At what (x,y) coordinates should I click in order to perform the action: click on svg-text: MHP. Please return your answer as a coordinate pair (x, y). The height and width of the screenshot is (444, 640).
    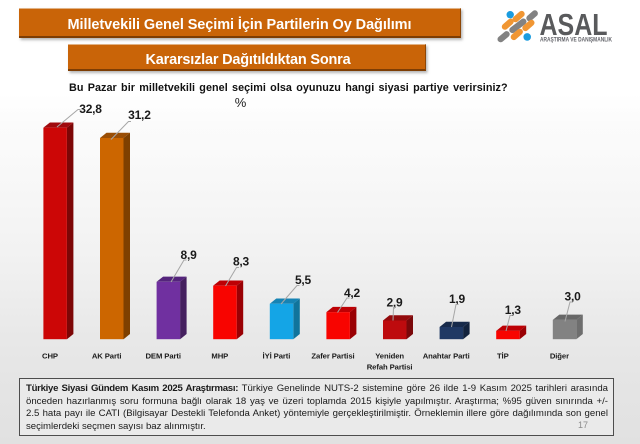
    Looking at the image, I should click on (219, 355).